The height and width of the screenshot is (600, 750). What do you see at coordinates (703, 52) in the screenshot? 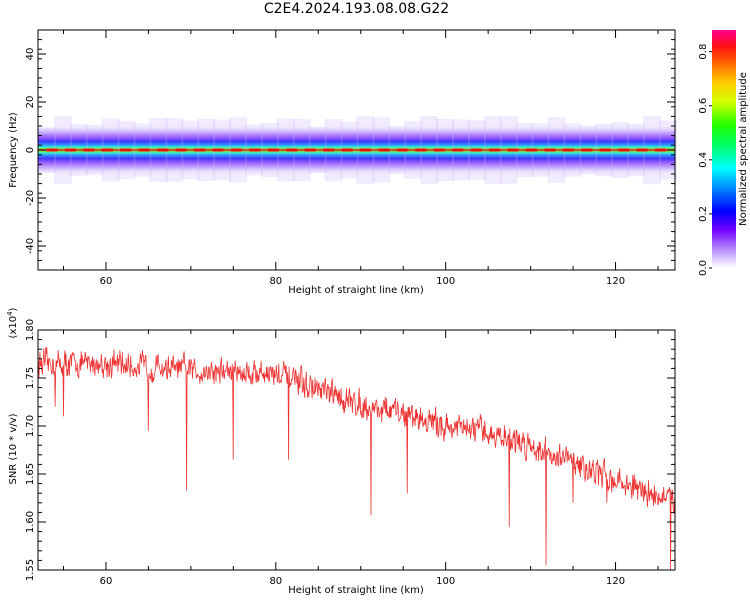
I see `colorbar-tick-label: 0.8` at bounding box center [703, 52].